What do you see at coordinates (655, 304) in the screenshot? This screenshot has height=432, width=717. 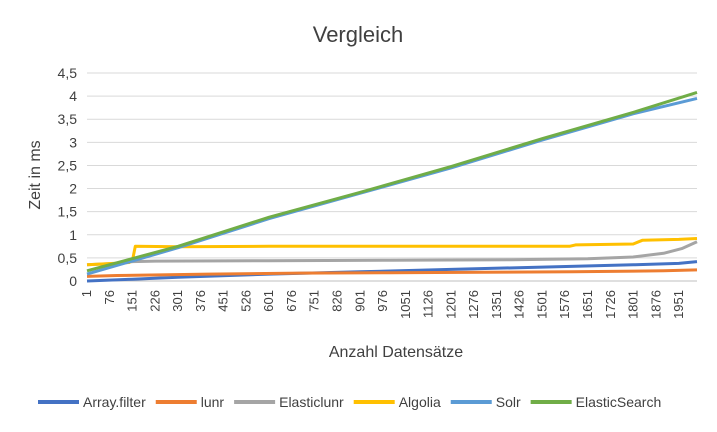 I see `x-tick-label: 1876` at bounding box center [655, 304].